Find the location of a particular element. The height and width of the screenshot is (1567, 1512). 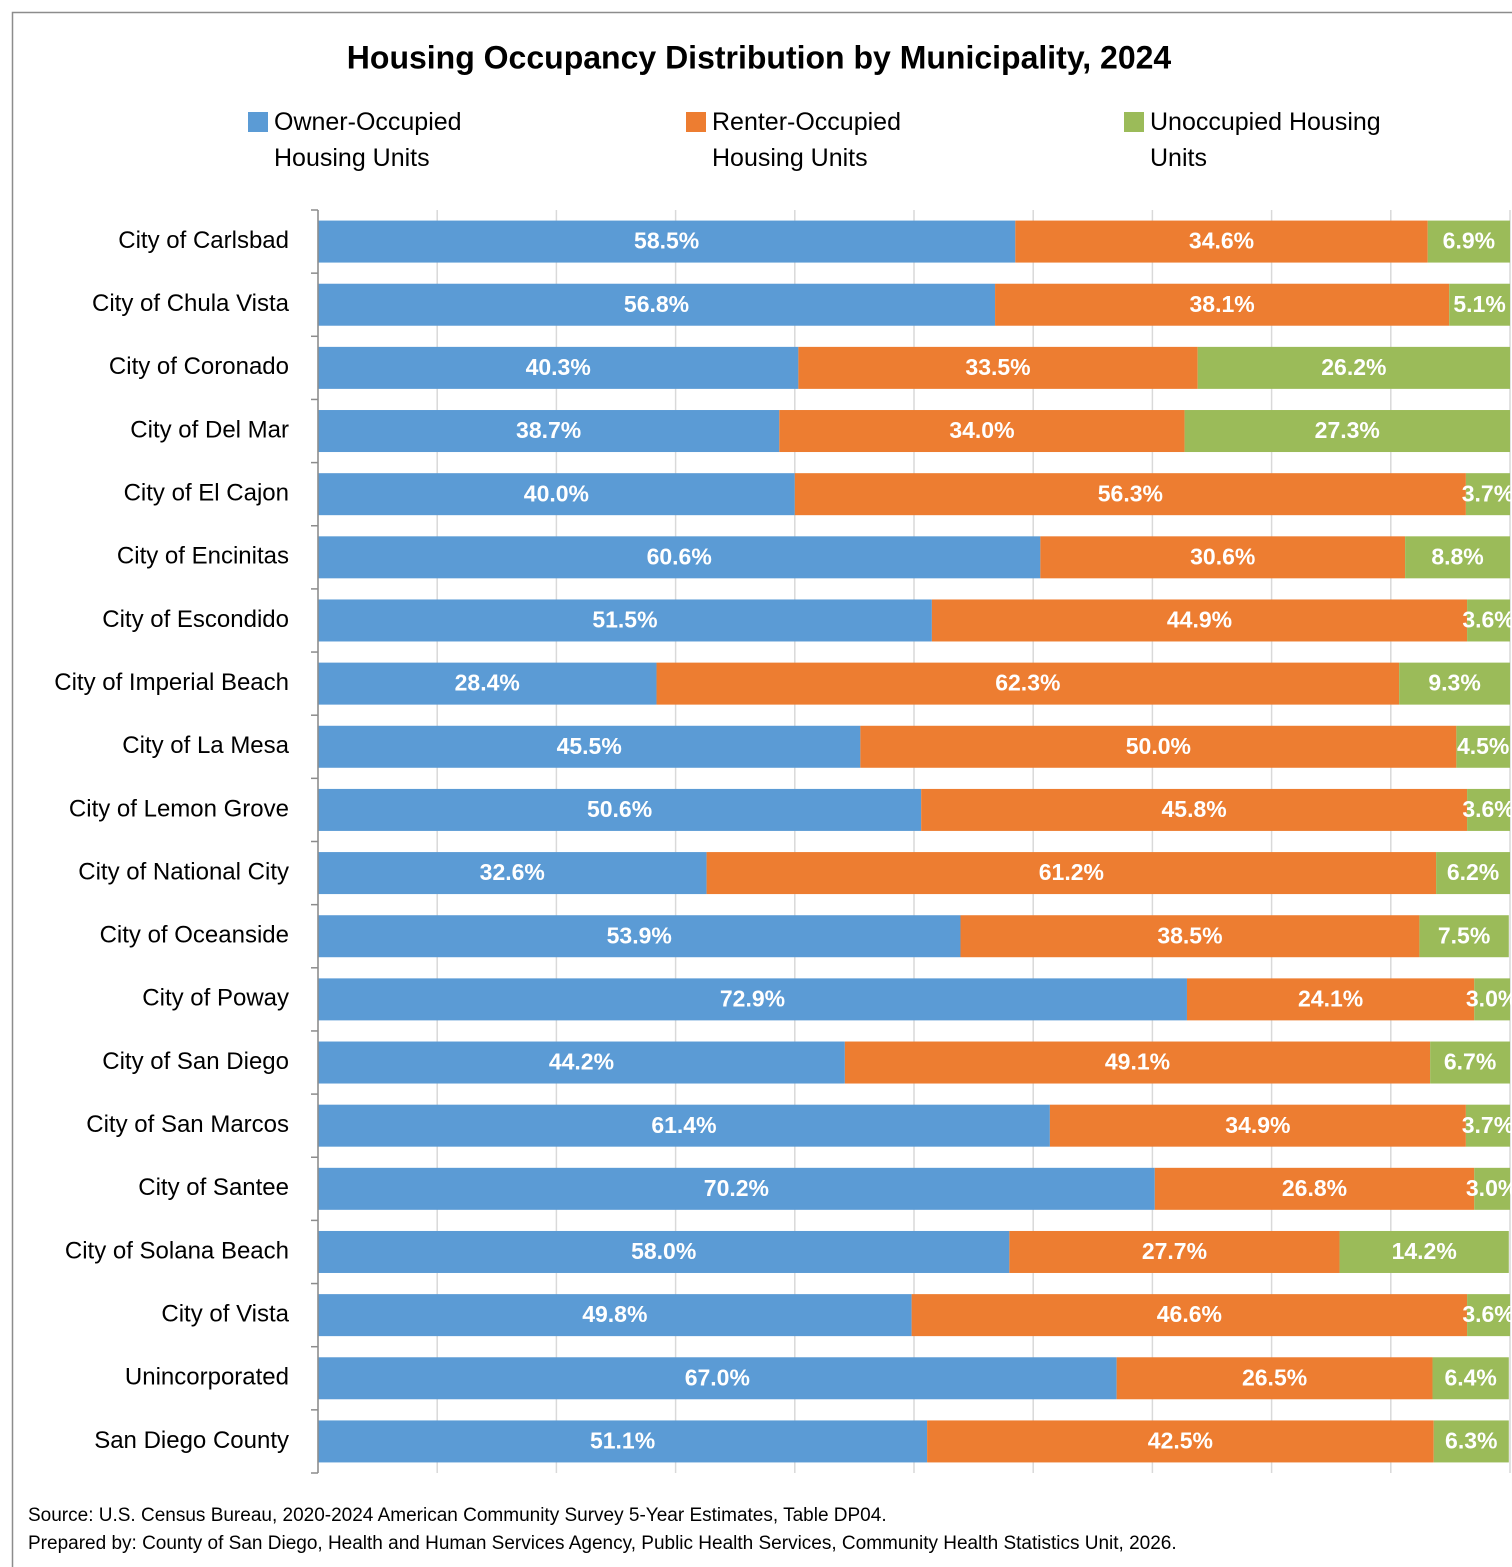

data-label: 34.0% is located at coordinates (981, 430).